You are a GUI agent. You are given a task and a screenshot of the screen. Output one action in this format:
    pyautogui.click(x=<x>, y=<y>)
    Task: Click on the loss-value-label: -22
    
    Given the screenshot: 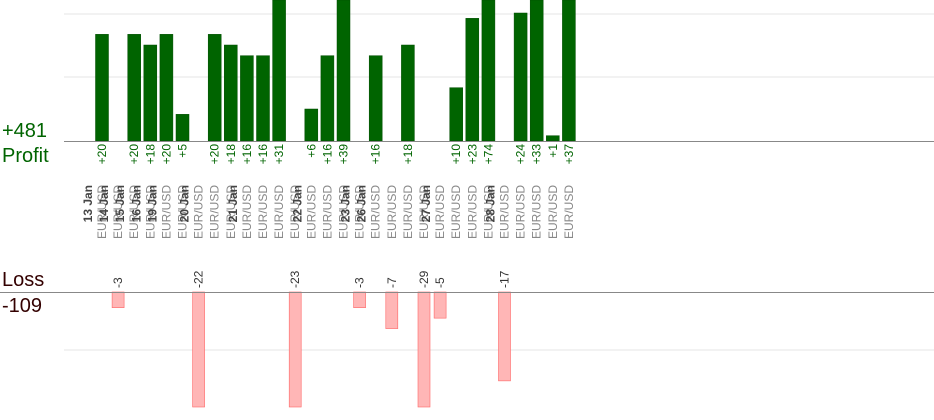 What is the action you would take?
    pyautogui.click(x=199, y=279)
    